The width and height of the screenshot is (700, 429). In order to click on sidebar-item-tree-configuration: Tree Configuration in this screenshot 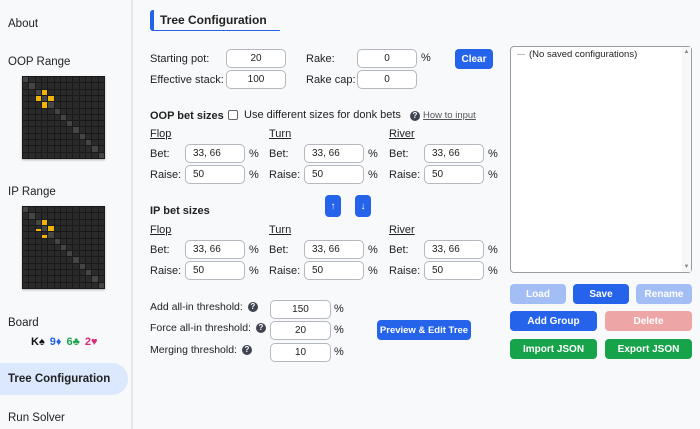, I will do `click(64, 379)`.